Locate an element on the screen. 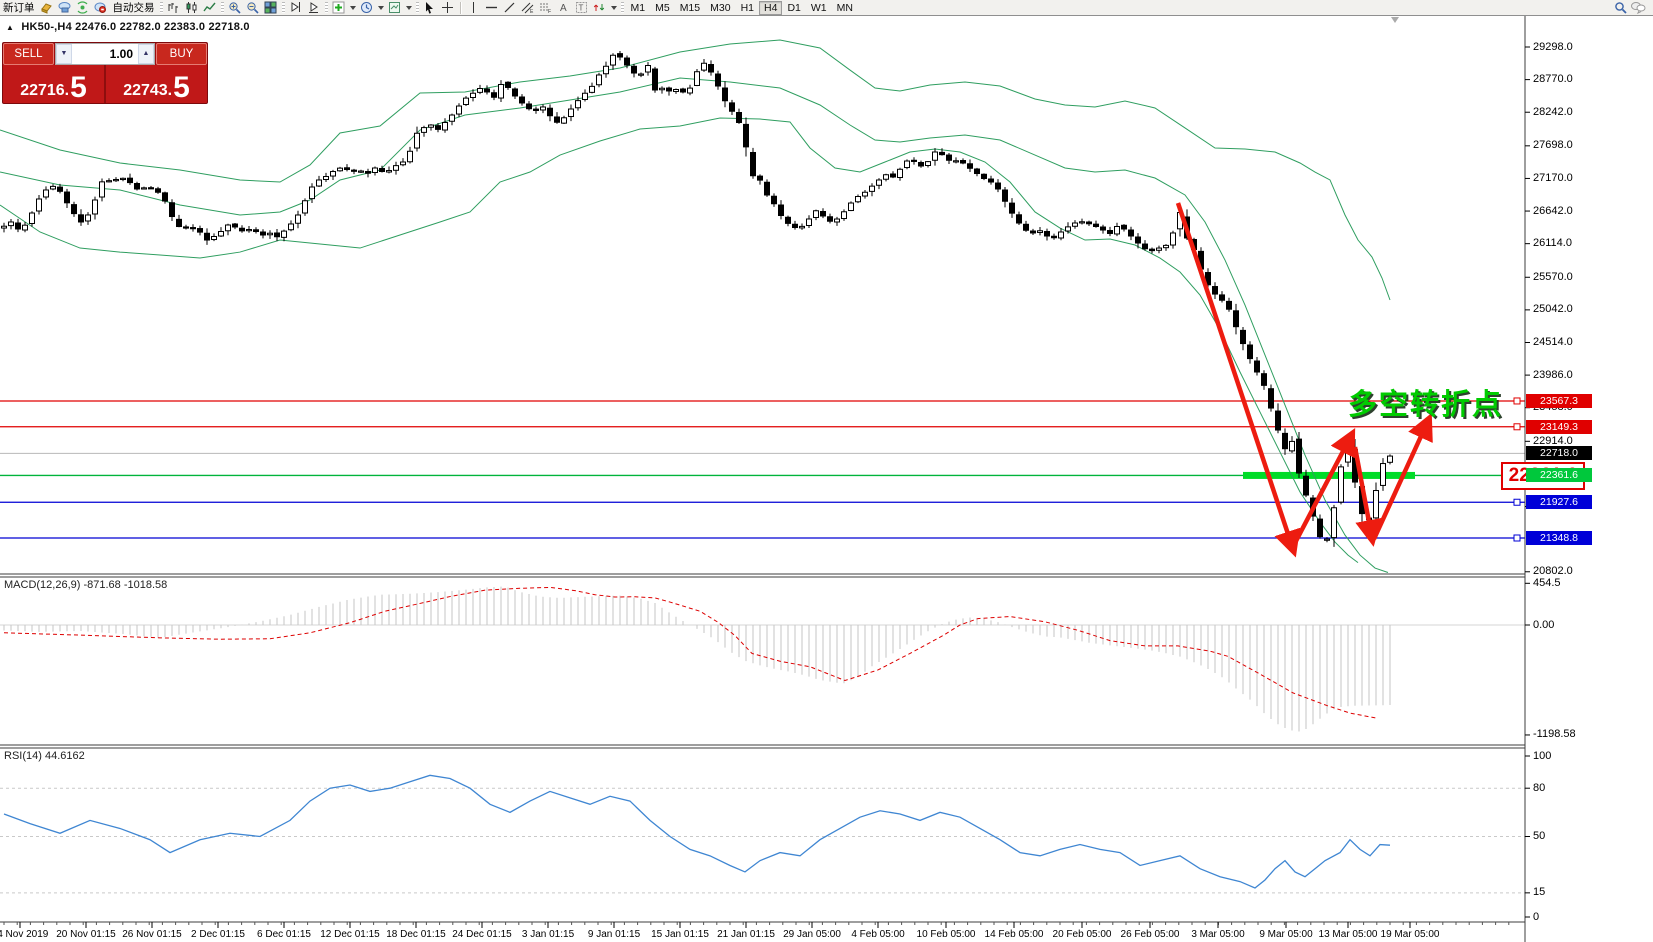 The height and width of the screenshot is (942, 1653). search-icon is located at coordinates (1620, 7).